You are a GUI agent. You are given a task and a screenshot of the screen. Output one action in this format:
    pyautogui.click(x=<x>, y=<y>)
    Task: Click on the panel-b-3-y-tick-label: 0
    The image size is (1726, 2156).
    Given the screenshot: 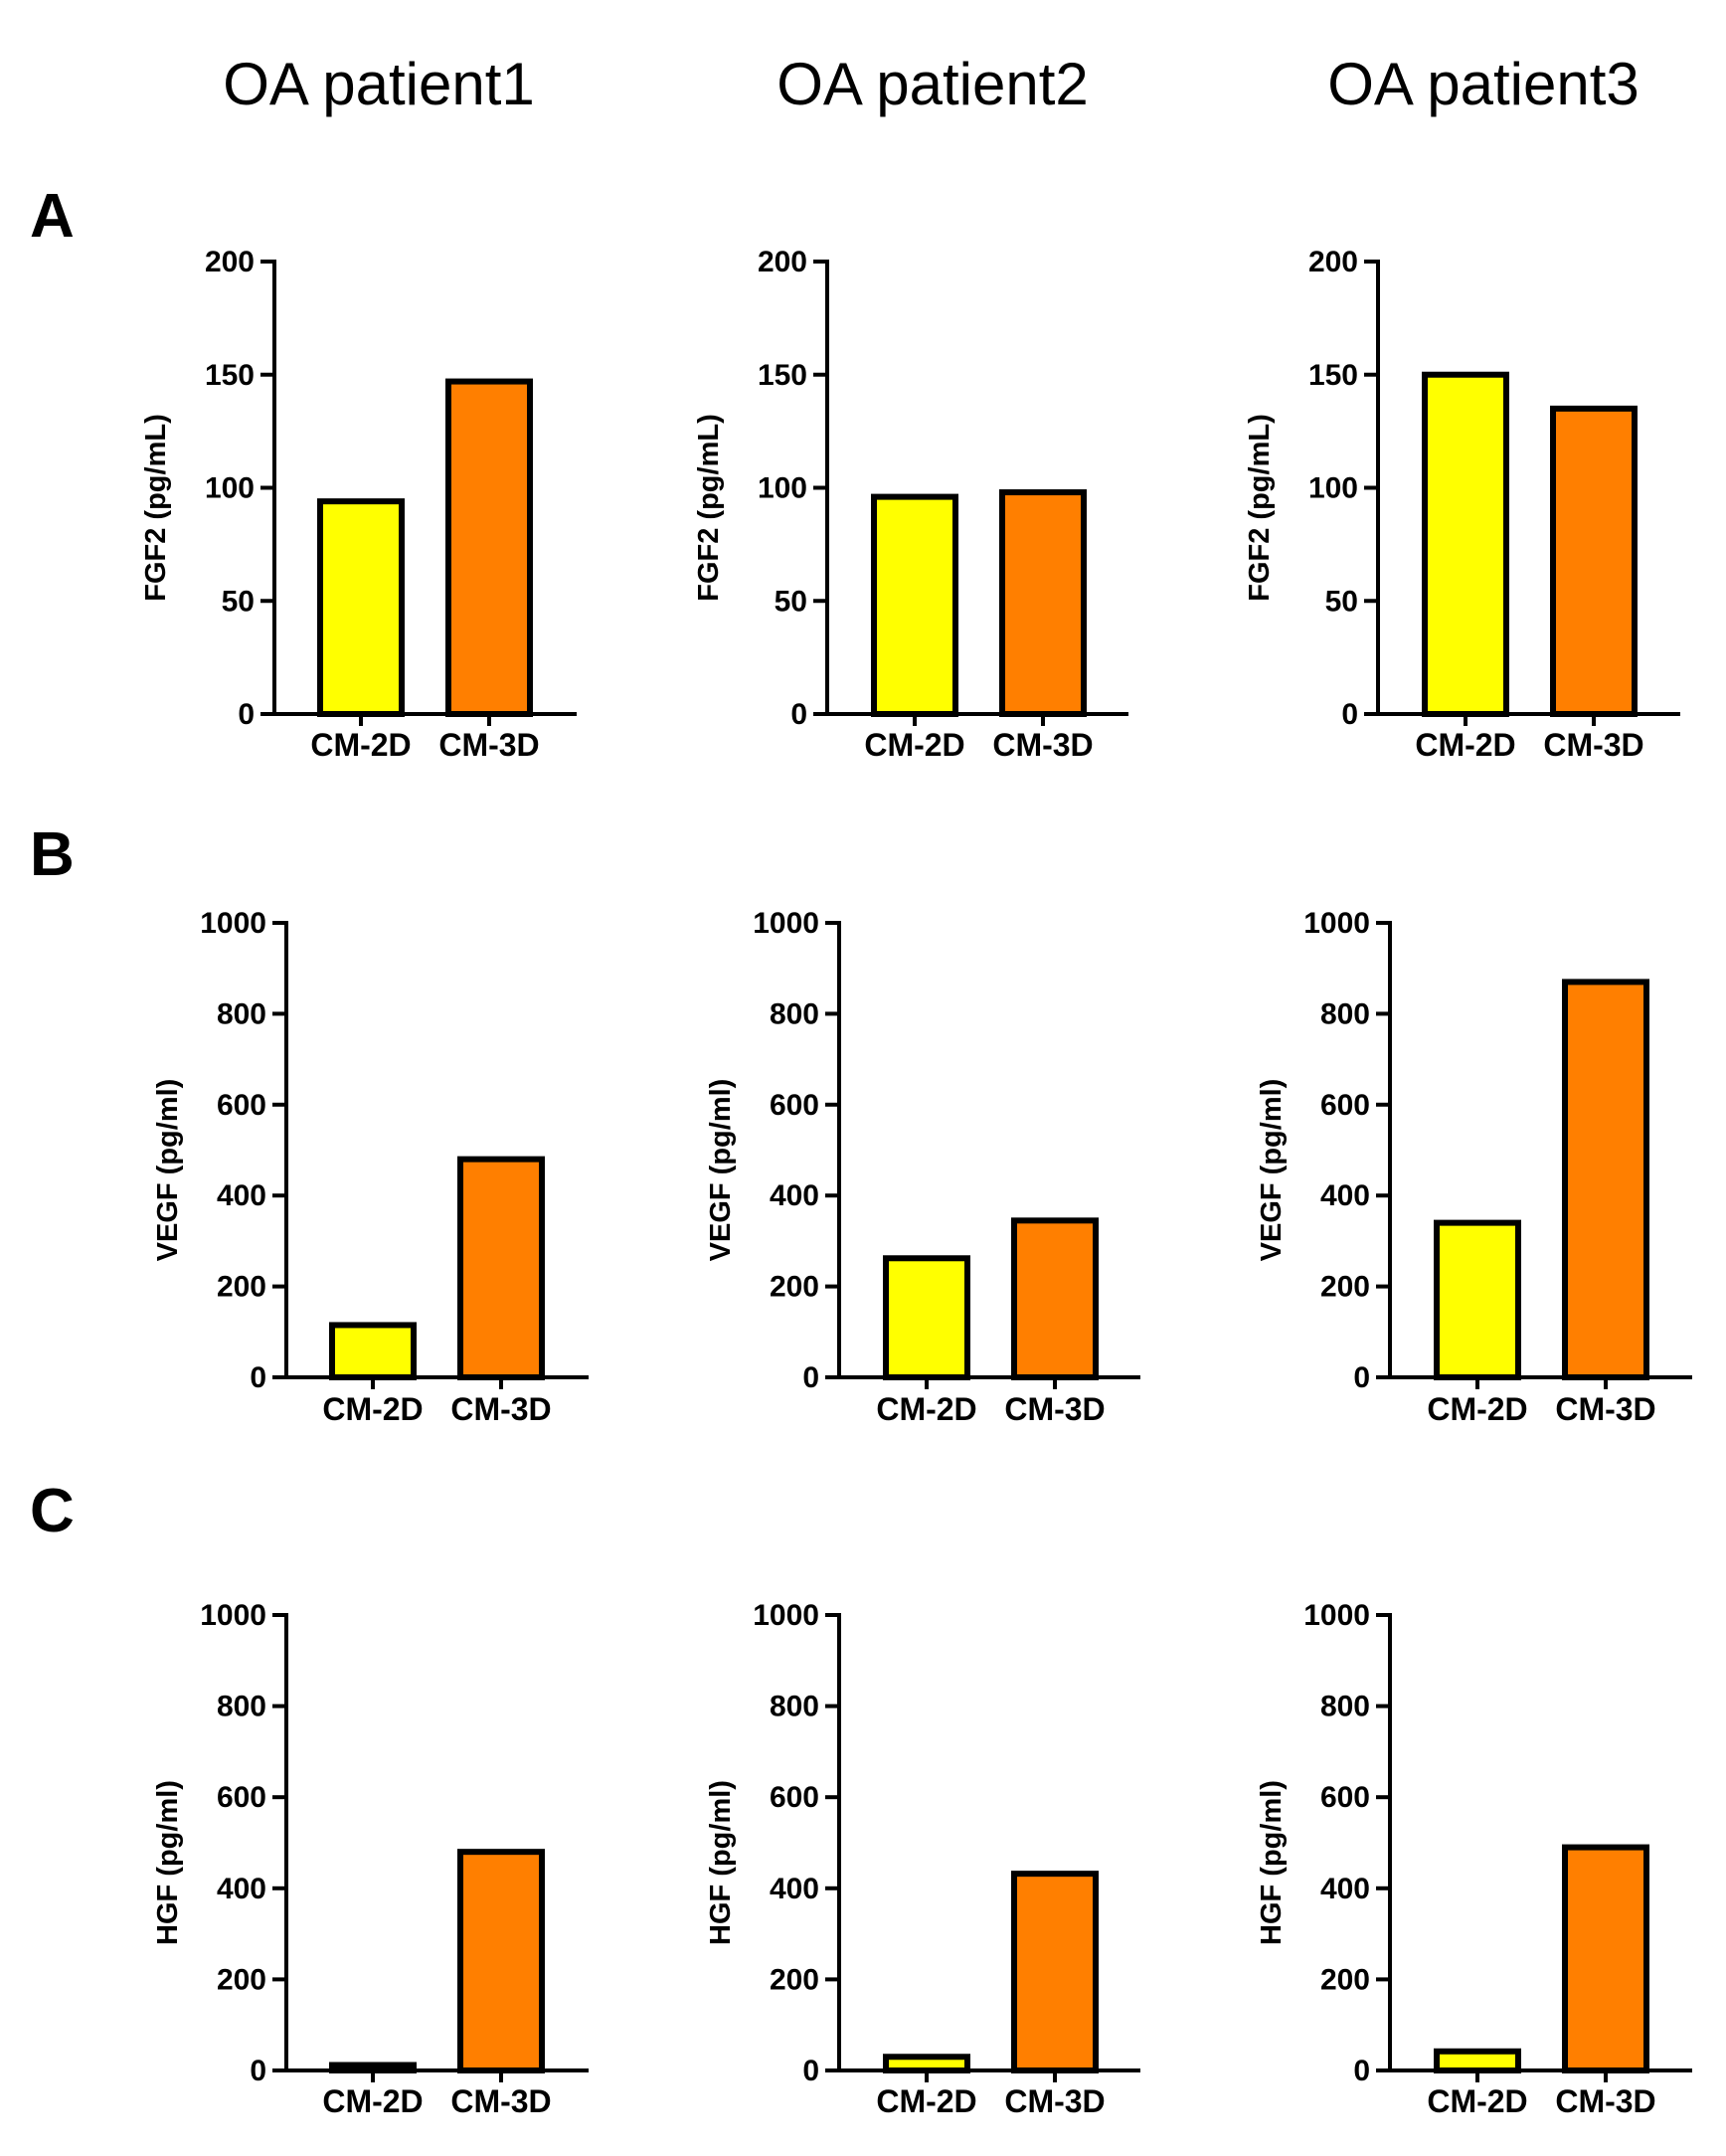 What is the action you would take?
    pyautogui.click(x=1362, y=1377)
    